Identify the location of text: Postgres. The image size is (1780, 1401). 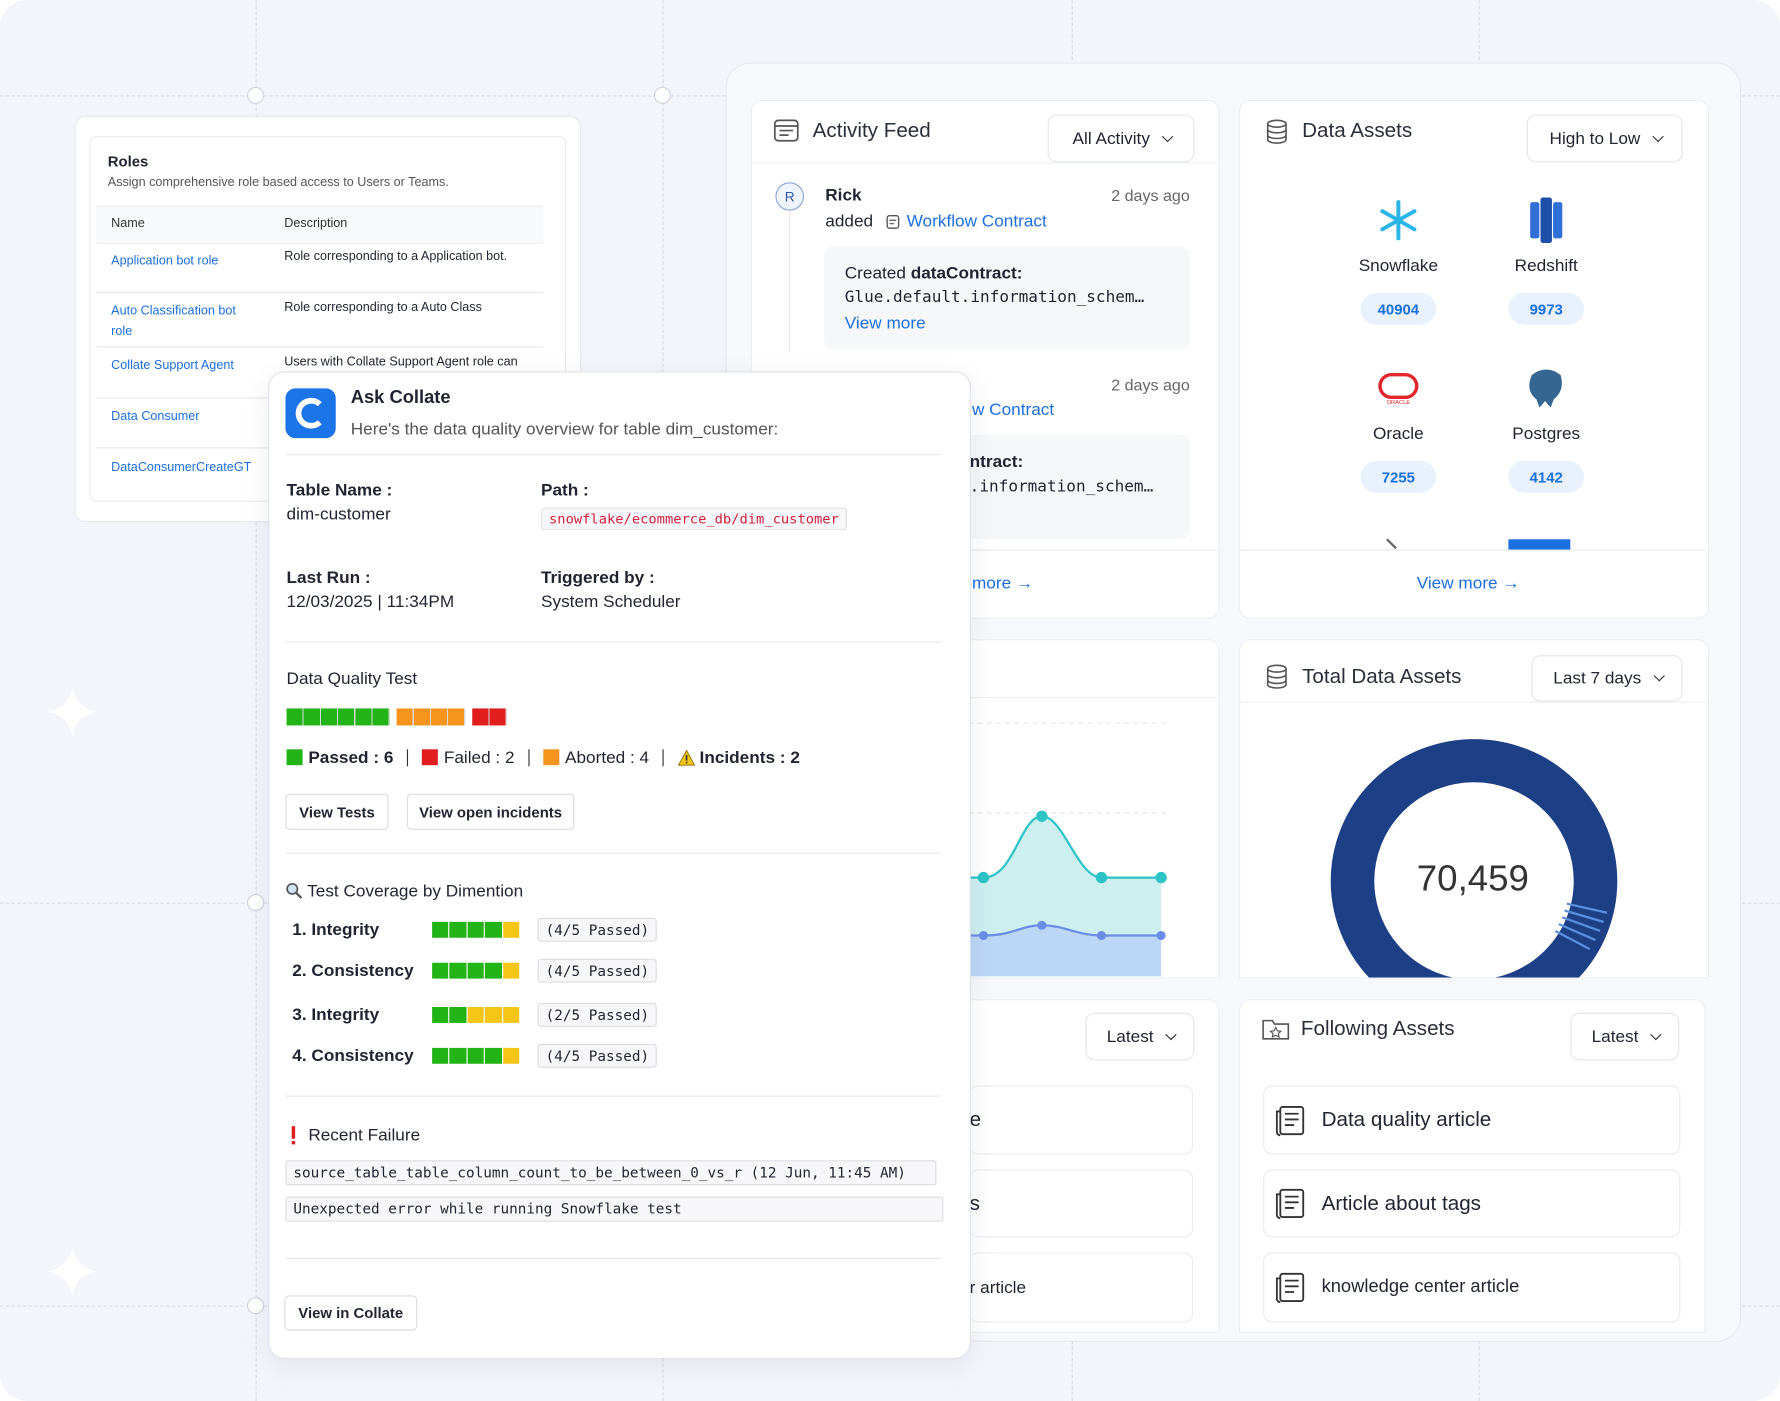
(1546, 434).